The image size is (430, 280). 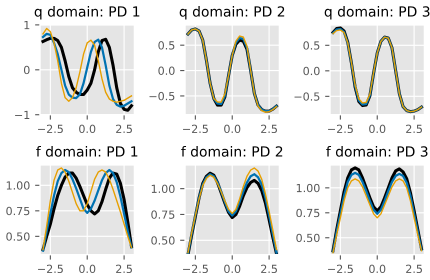 I want to click on chart-title: q domain: PD 3, so click(x=377, y=13).